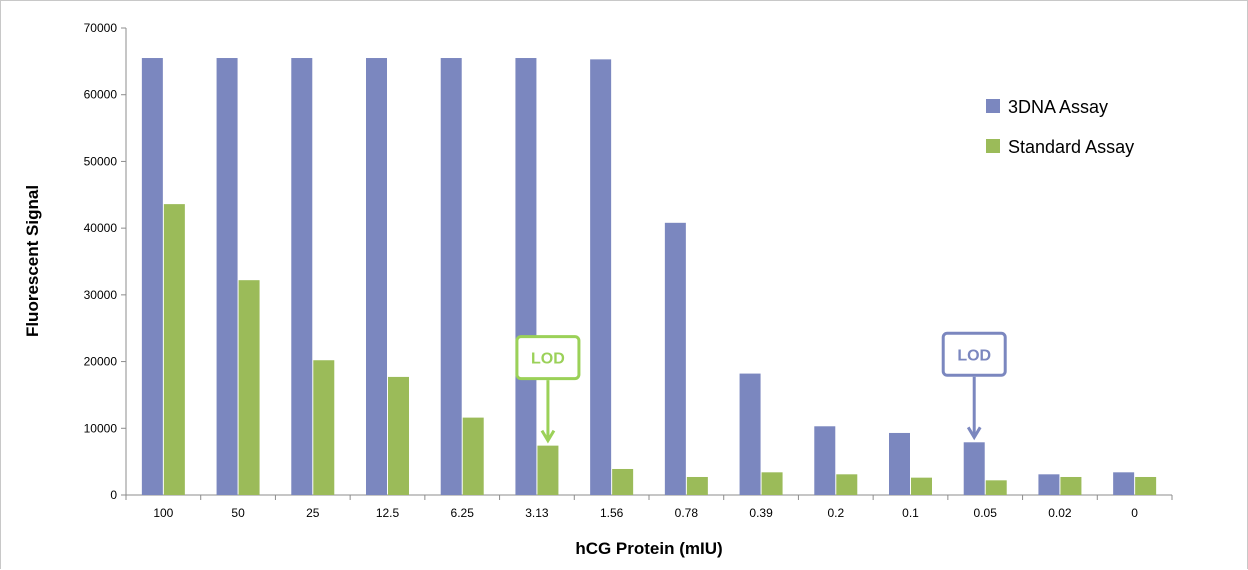  Describe the element at coordinates (105, 261) in the screenshot. I see `y-tick-layer: 0 10000 20000 30000 40000 50000 60000 70000` at that location.